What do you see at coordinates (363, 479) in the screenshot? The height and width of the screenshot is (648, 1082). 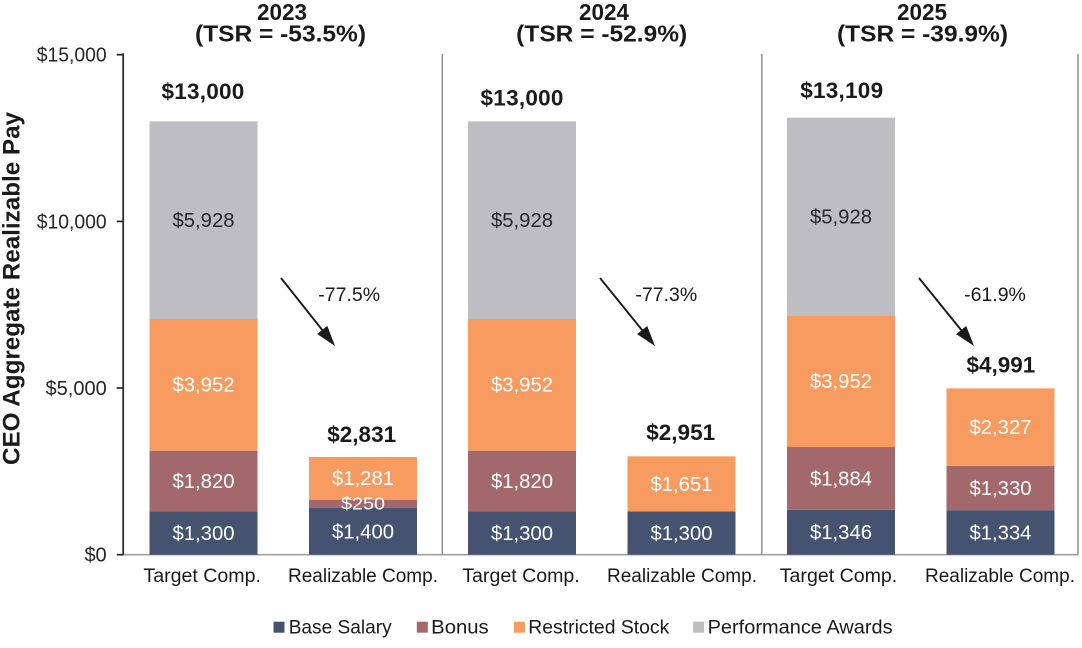 I see `svg-text: $1,281` at bounding box center [363, 479].